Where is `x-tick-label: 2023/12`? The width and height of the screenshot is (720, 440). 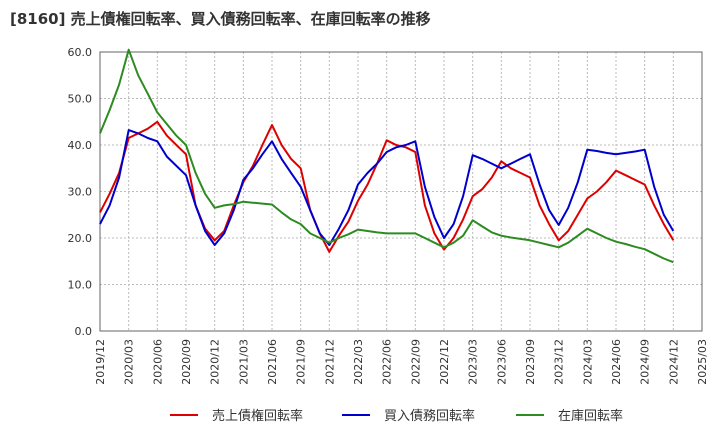 x-tick-label: 2023/12 is located at coordinates (559, 362).